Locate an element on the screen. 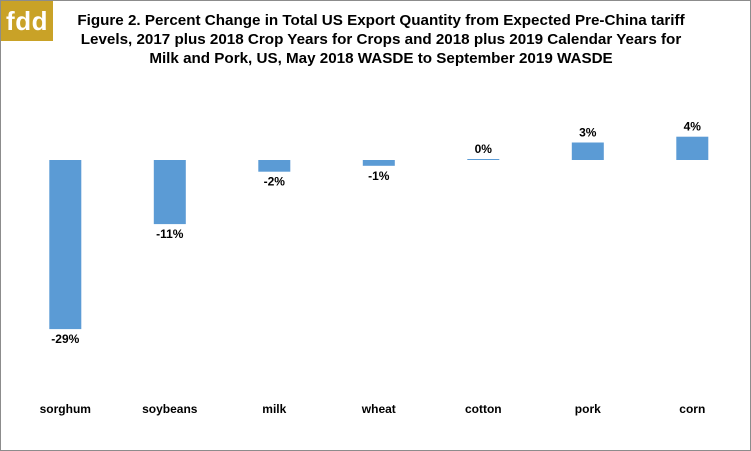  data-label-corn: 4% is located at coordinates (693, 127).